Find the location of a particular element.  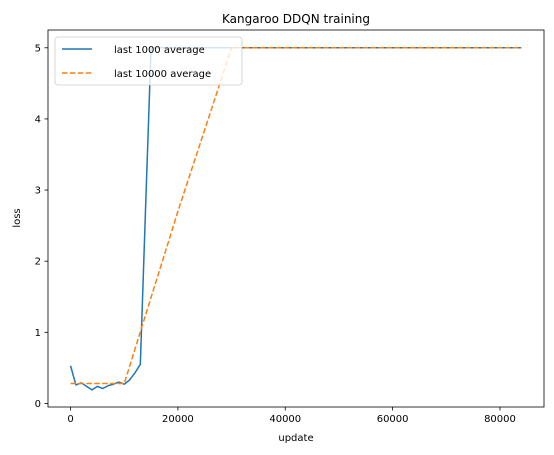

x-axis-label: update is located at coordinates (295, 438).